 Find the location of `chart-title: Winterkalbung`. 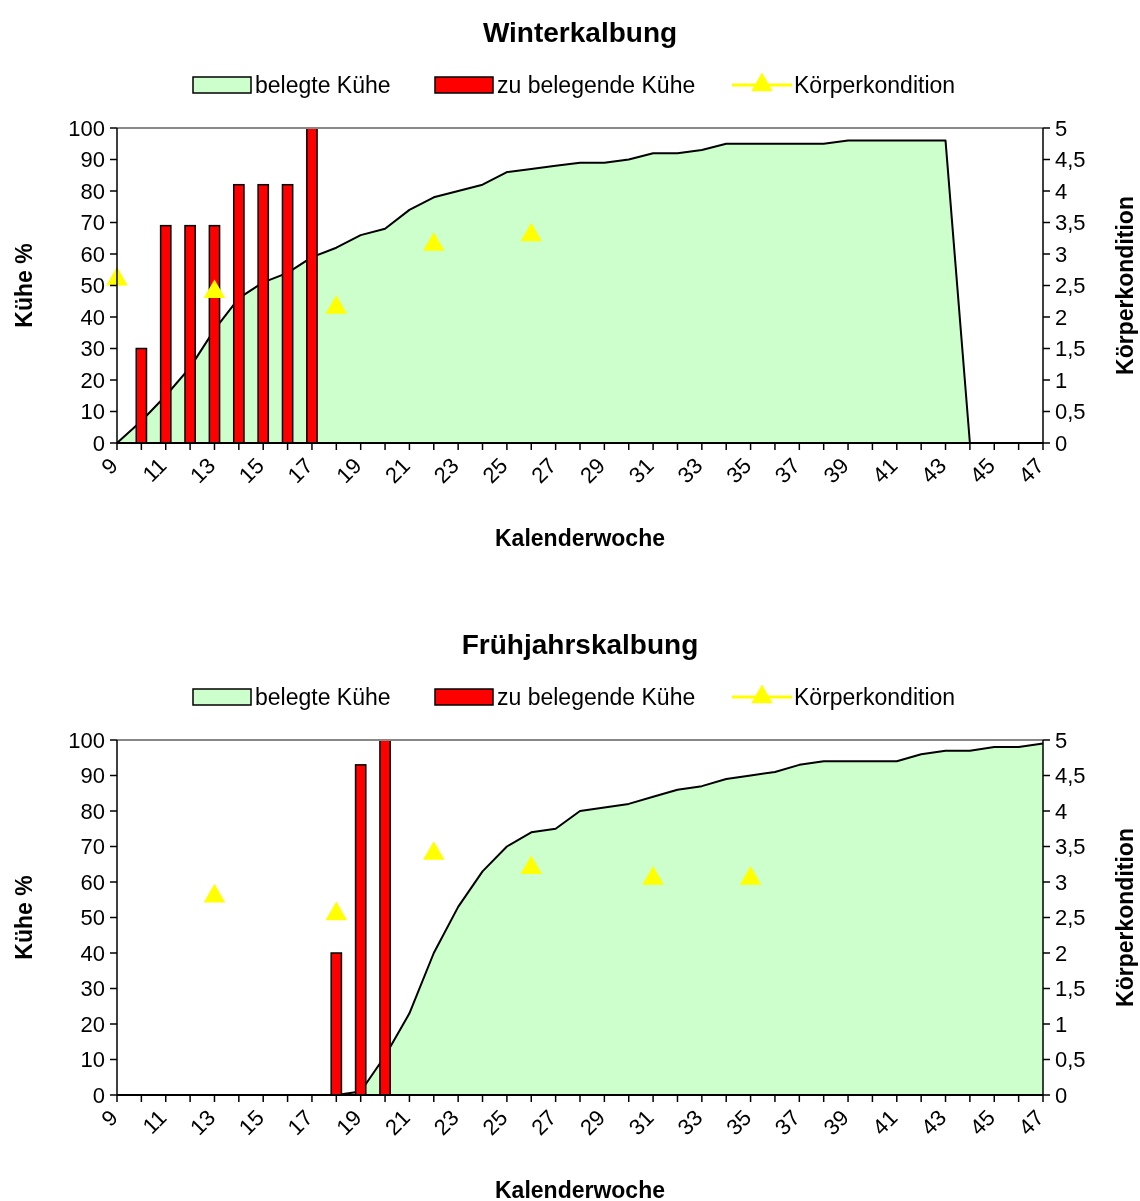

chart-title: Winterkalbung is located at coordinates (580, 32).